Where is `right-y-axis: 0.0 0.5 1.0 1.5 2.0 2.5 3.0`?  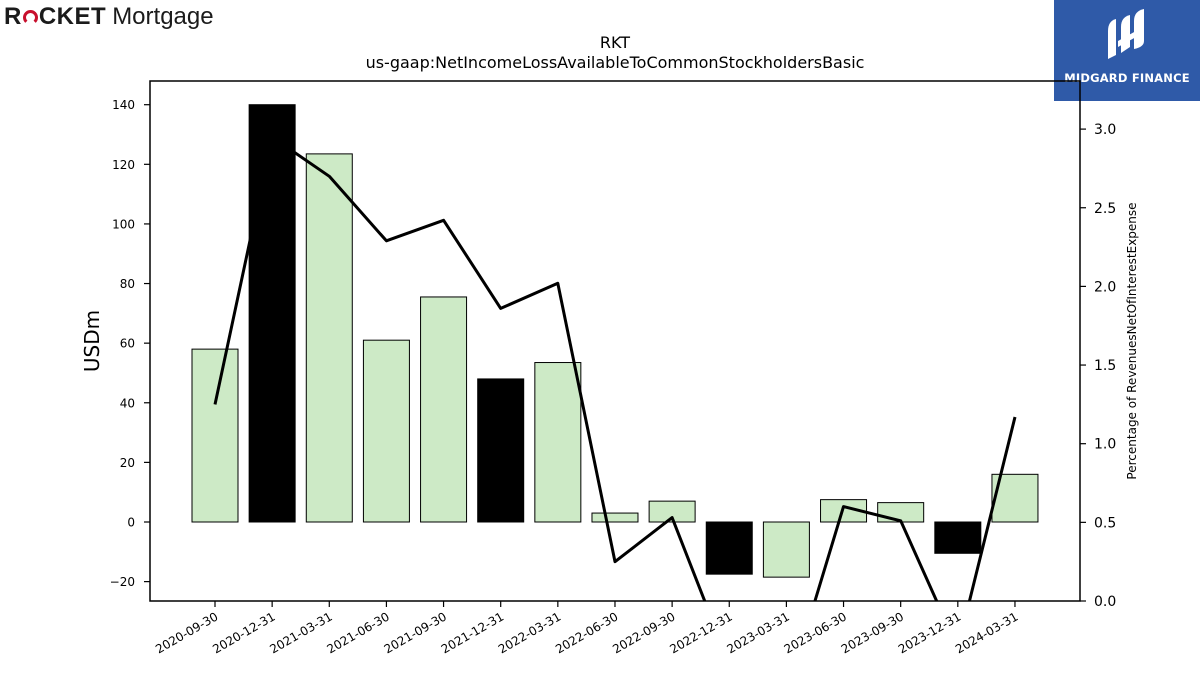 right-y-axis: 0.0 0.5 1.0 1.5 2.0 2.5 3.0 is located at coordinates (1098, 366).